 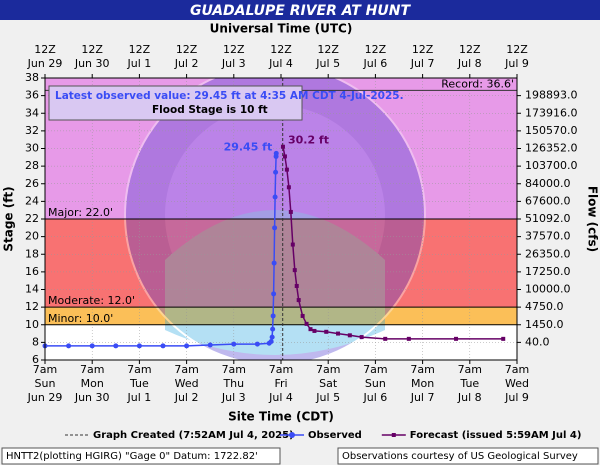 What do you see at coordinates (301, 11) in the screenshot?
I see `chart-title: GUADALUPE RIVER AT HUNT` at bounding box center [301, 11].